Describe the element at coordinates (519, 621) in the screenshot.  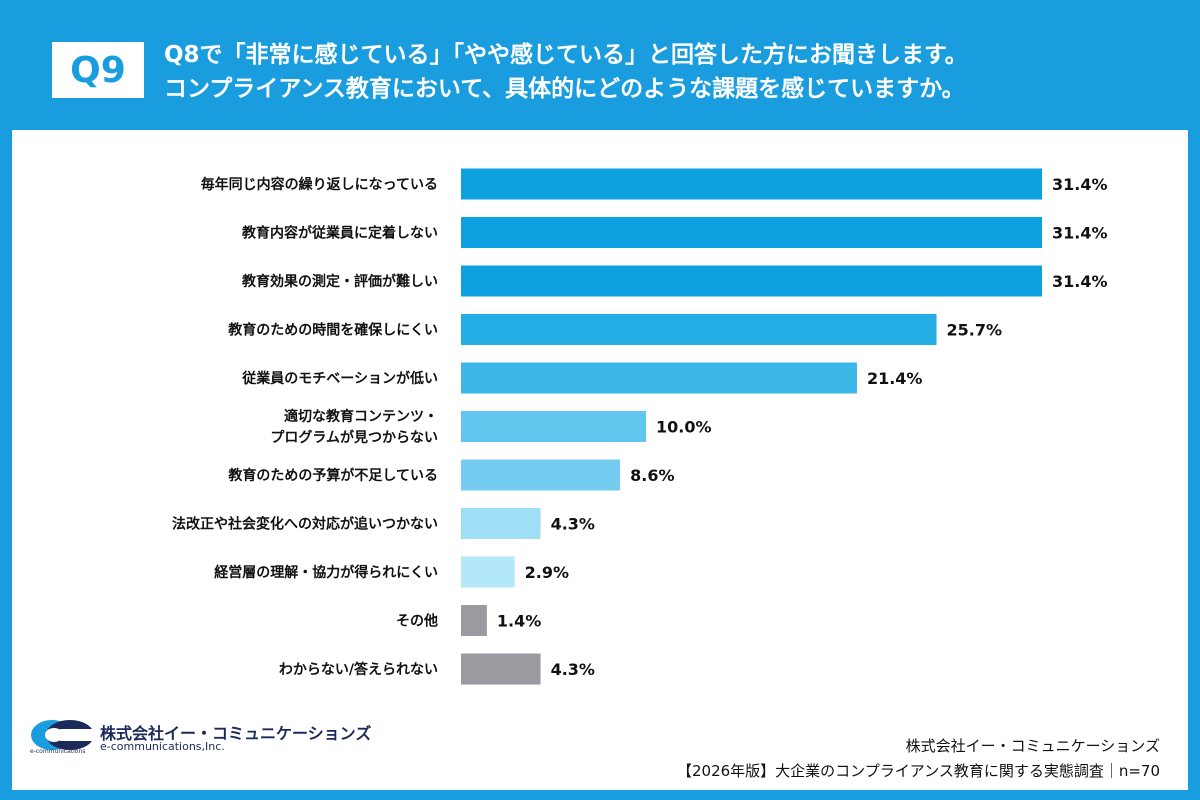
I see `bar-value-label-10: 1.4%` at that location.